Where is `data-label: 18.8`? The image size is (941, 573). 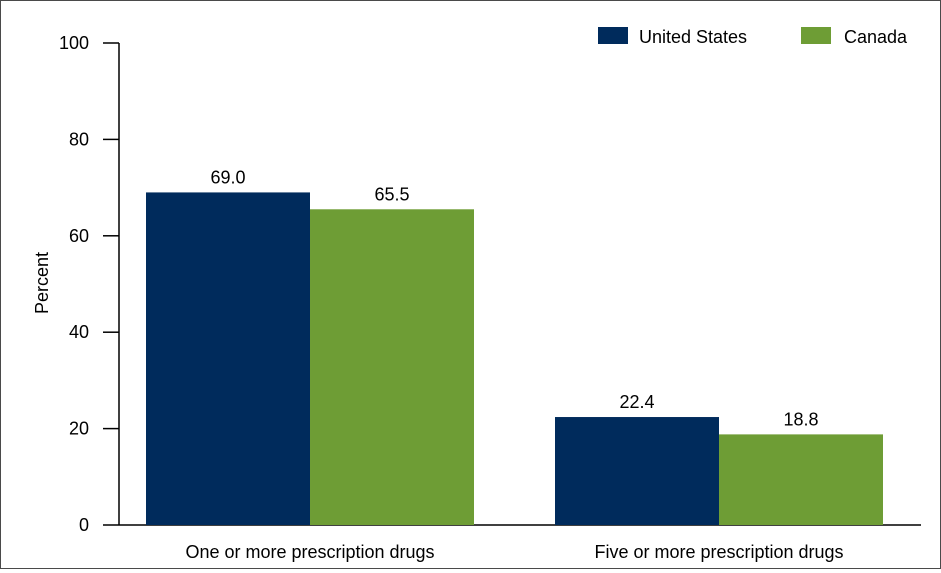
data-label: 18.8 is located at coordinates (800, 419).